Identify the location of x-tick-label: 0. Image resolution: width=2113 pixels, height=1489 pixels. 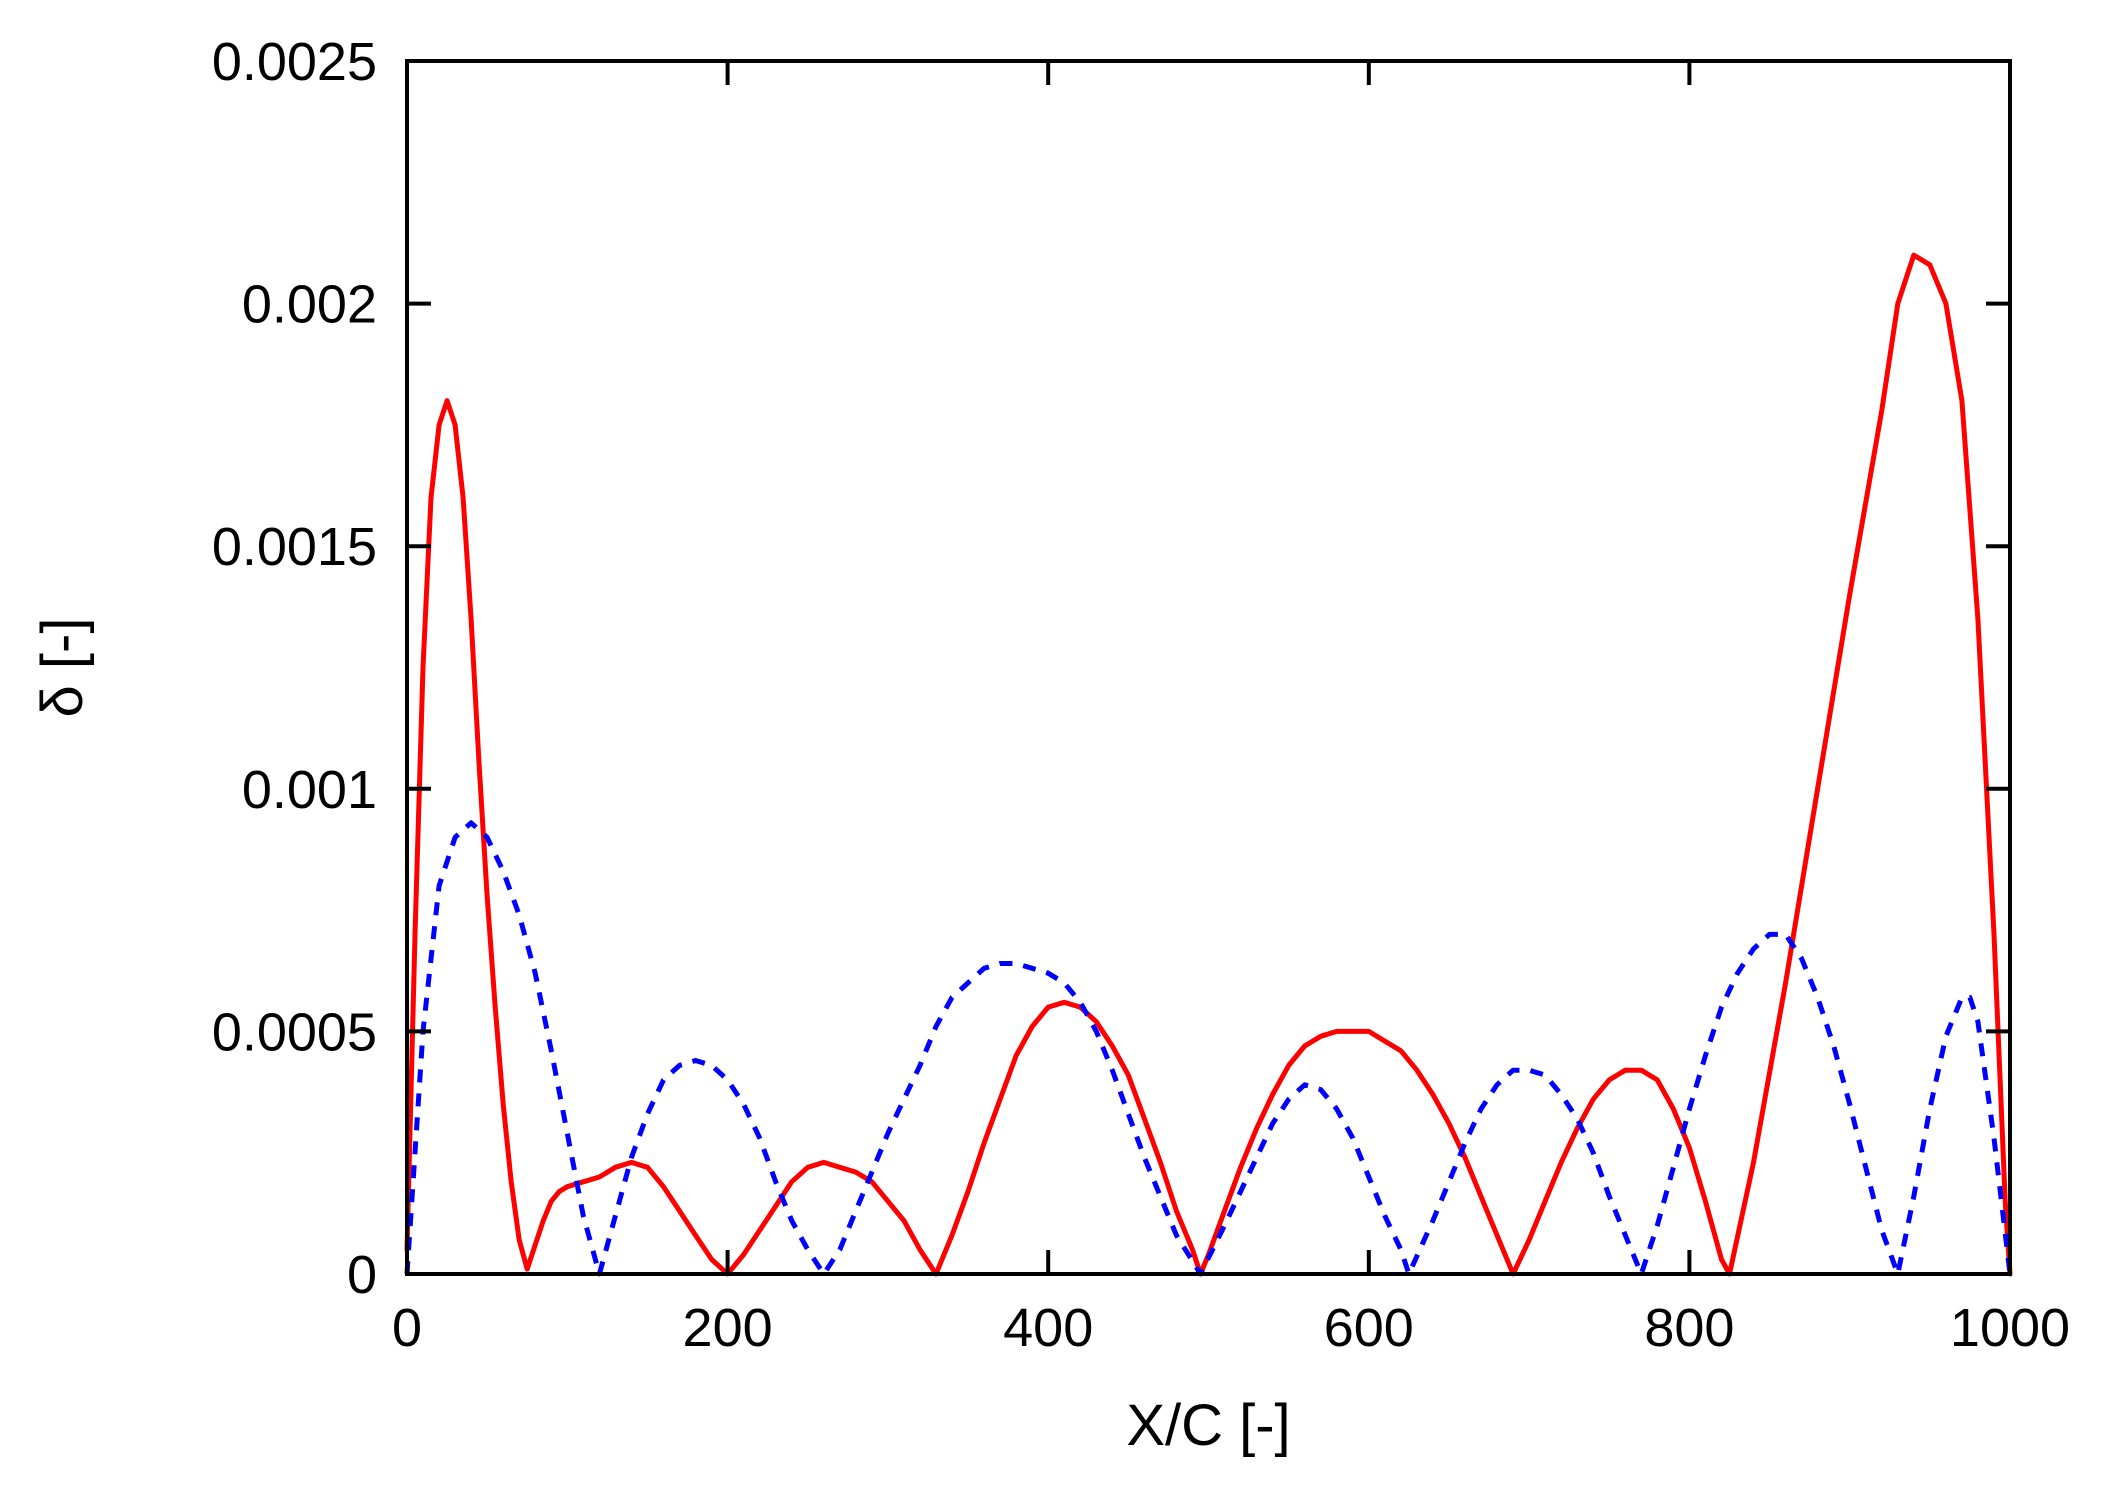
(407, 1328).